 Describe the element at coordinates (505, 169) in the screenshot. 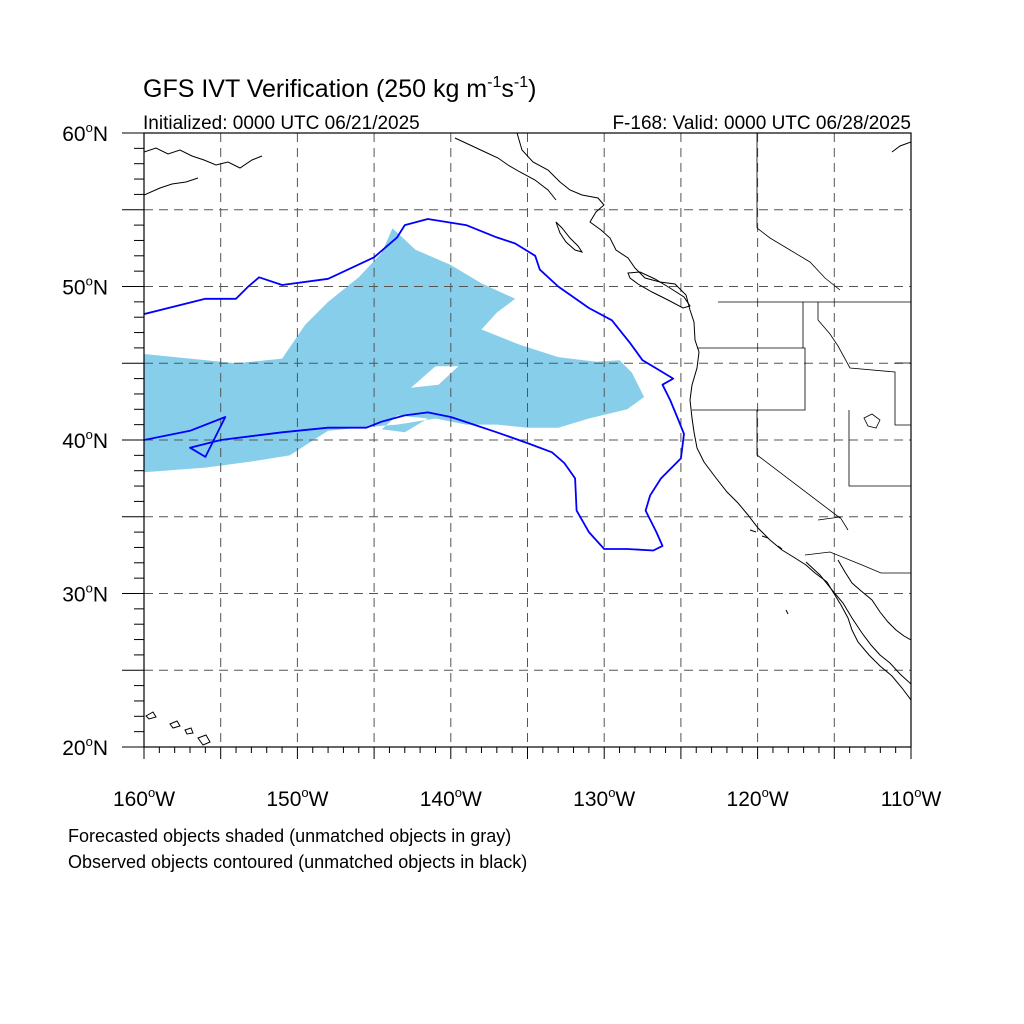

I see `coastline-alaska-panhandle` at that location.